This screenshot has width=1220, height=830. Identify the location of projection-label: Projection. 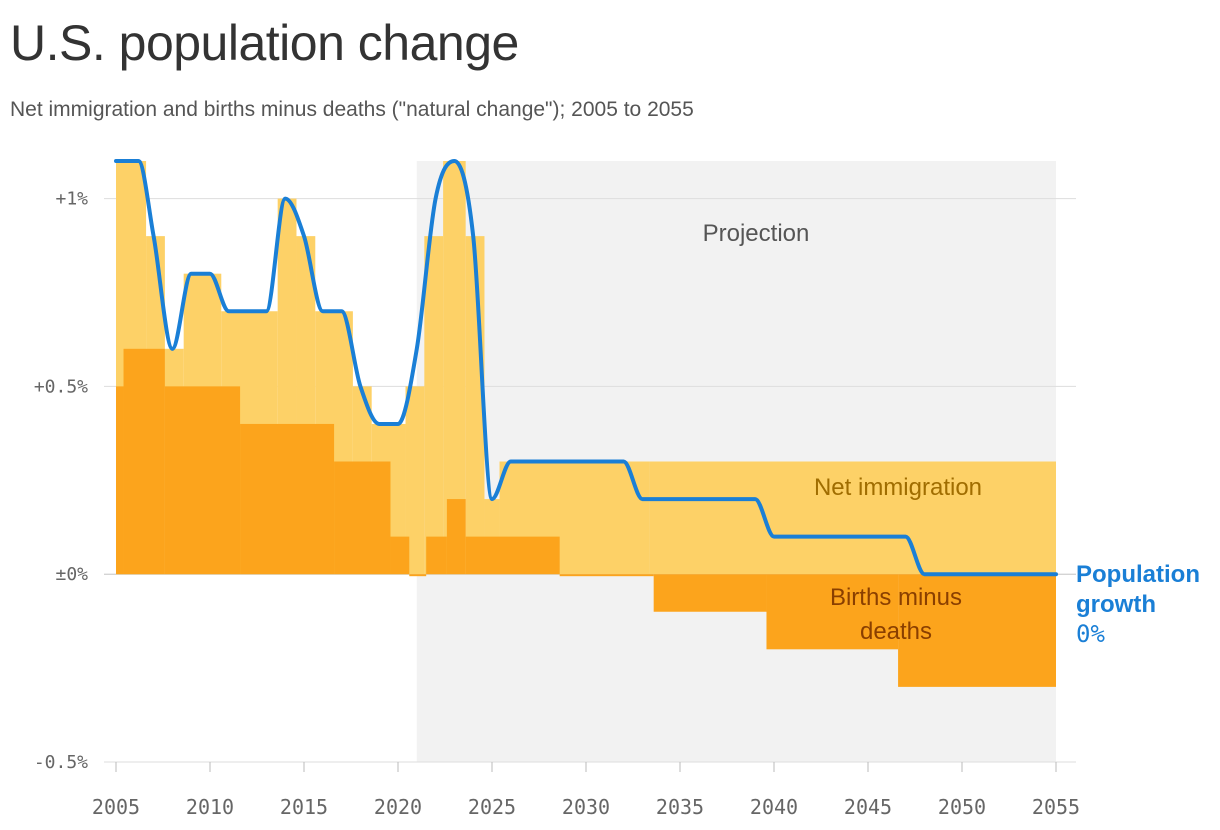
(756, 233).